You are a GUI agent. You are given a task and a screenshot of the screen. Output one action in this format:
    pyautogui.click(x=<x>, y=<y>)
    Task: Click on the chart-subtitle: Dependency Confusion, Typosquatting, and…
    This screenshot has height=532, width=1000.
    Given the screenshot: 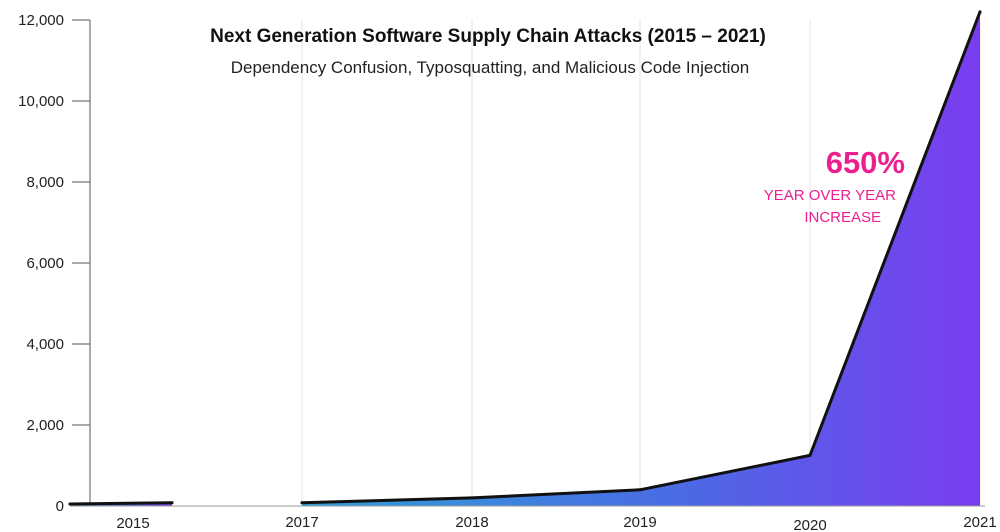 What is the action you would take?
    pyautogui.click(x=490, y=67)
    